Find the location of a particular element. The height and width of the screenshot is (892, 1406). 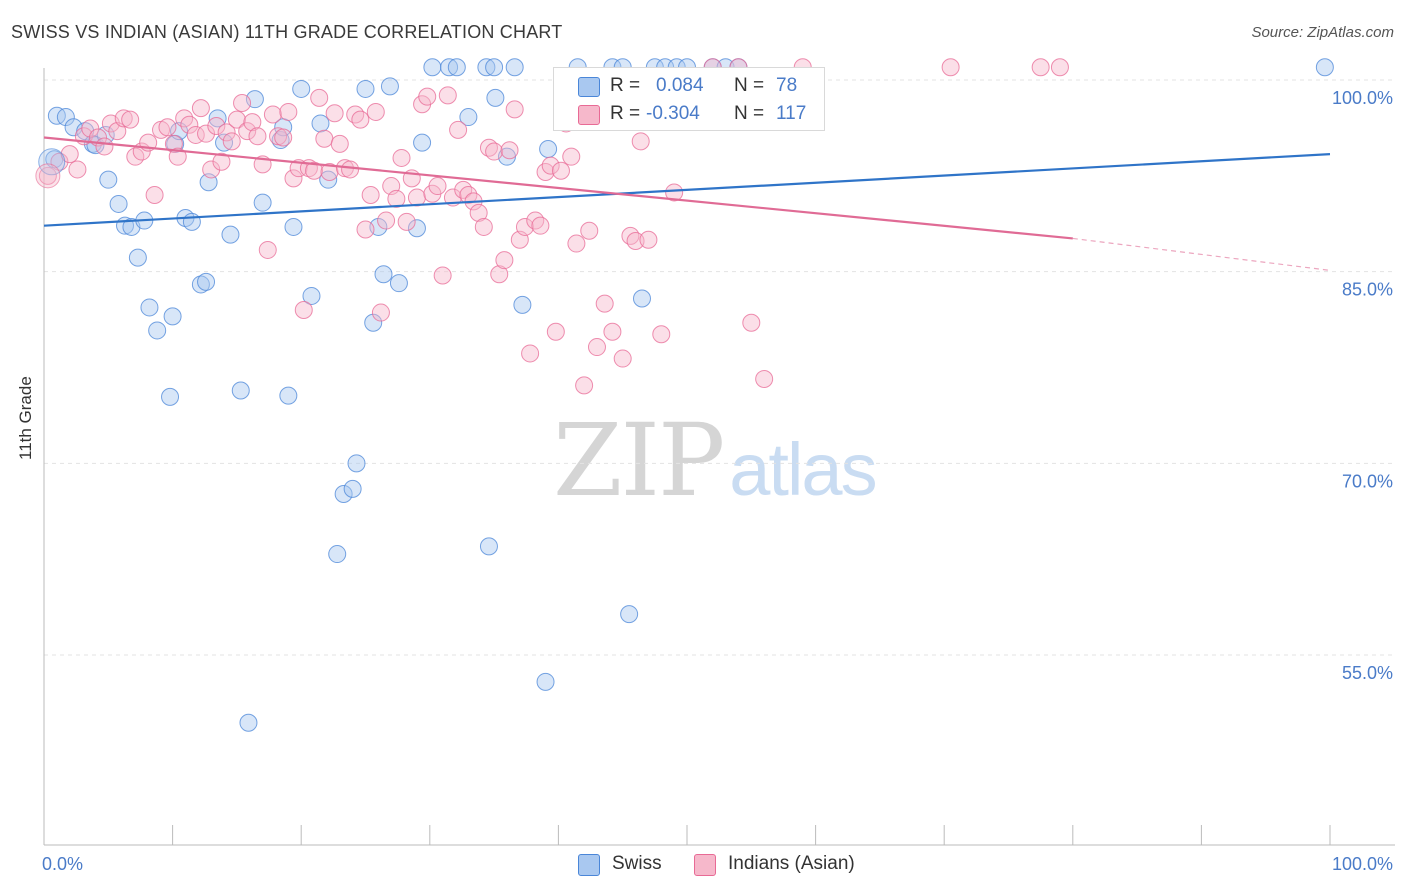

x-tick-label: 100.0% is located at coordinates (1362, 864).